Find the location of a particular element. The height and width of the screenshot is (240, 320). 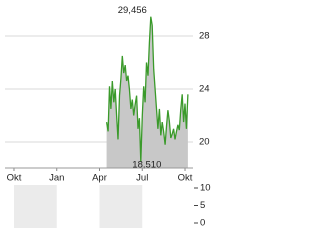

volume-tick-label: 0 is located at coordinates (202, 223).